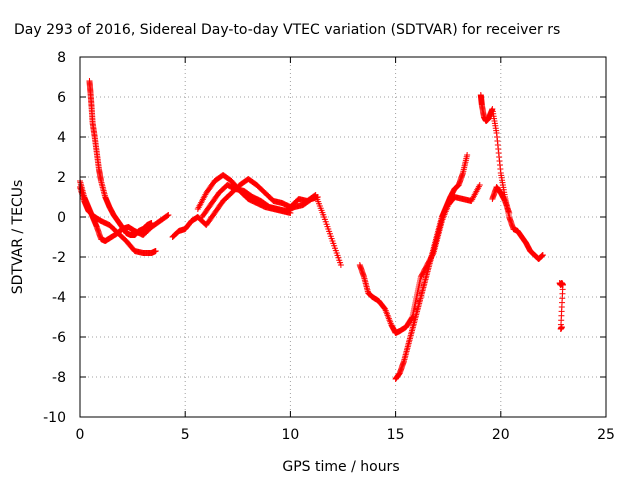 This screenshot has height=480, width=640. What do you see at coordinates (501, 200) in the screenshot?
I see `series-trace-j` at bounding box center [501, 200].